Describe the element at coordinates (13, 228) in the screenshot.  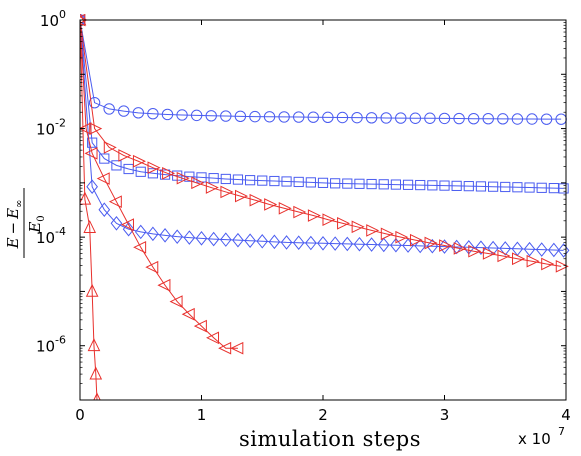
I see `ylab-minus: −` at that location.